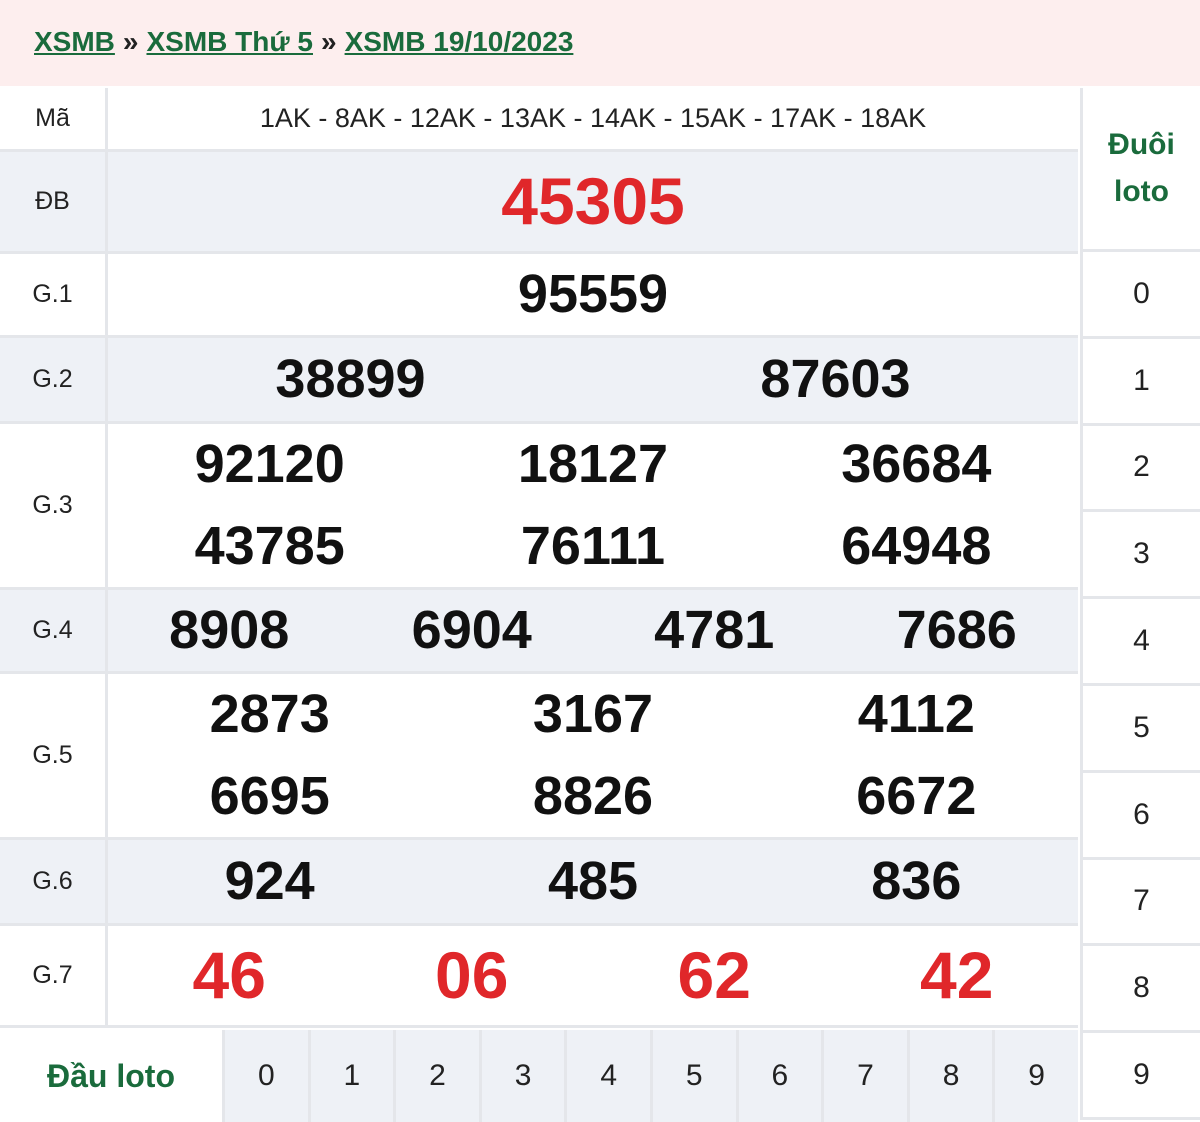 Image resolution: width=1200 pixels, height=1122 pixels. What do you see at coordinates (916, 714) in the screenshot?
I see `prize-number: 4112` at bounding box center [916, 714].